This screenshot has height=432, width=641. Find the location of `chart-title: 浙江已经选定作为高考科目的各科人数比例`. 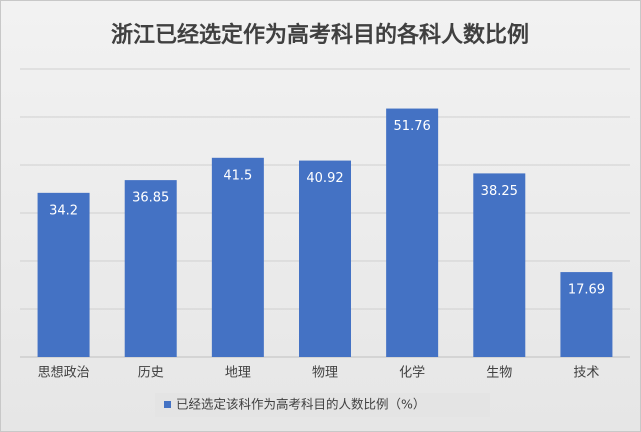

chart-title: 浙江已经选定作为高考科目的各科人数比例 is located at coordinates (320, 35).